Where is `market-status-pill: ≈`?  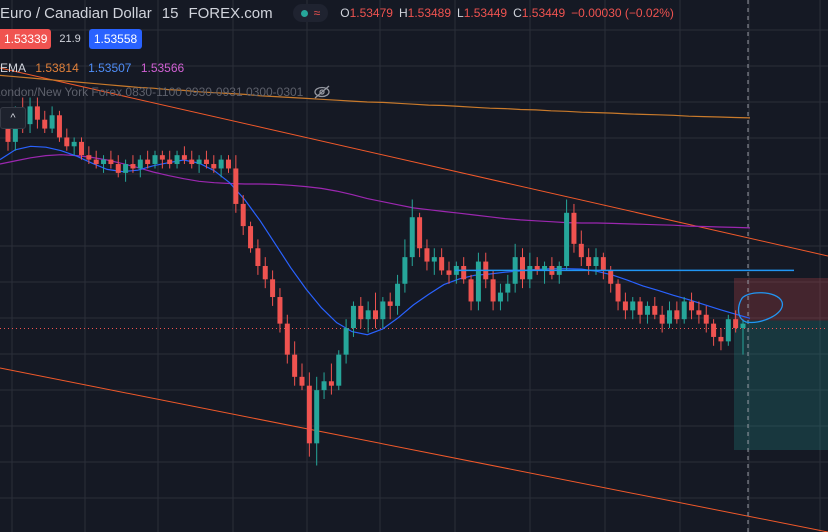
market-status-pill: ≈ is located at coordinates (310, 13).